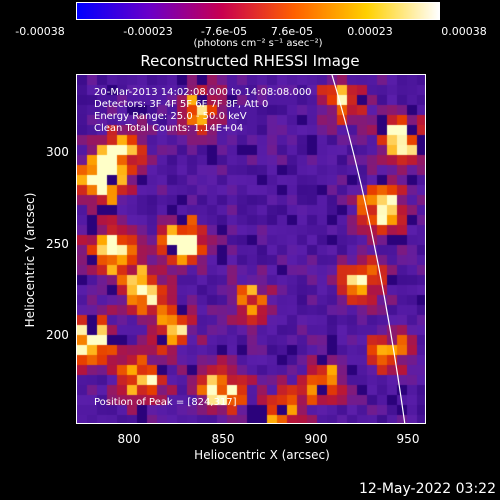  What do you see at coordinates (250, 61) in the screenshot?
I see `plot-title: Reconstructed RHESSI Image` at bounding box center [250, 61].